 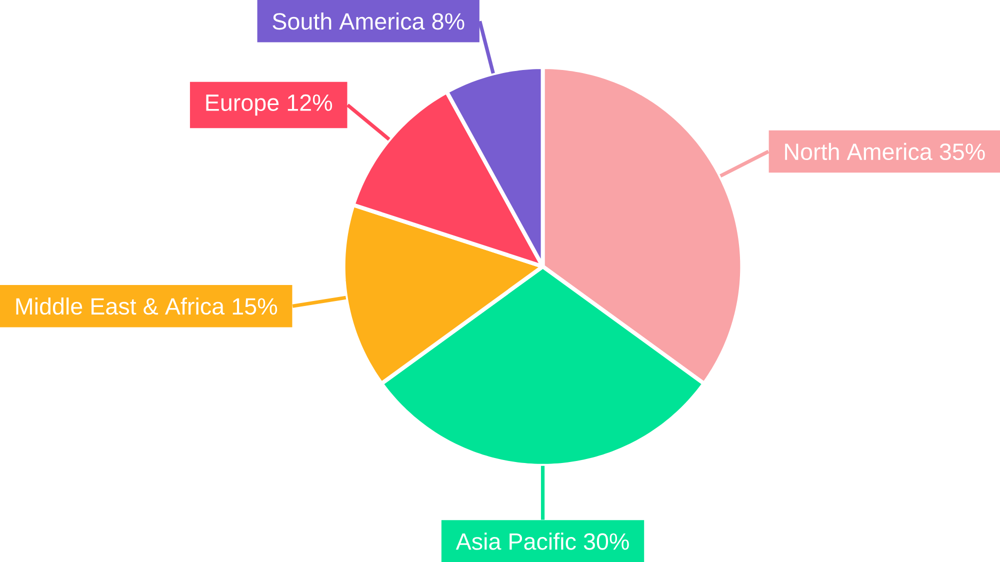 What do you see at coordinates (120, 305) in the screenshot?
I see `slice-label: Middle East & Africa` at bounding box center [120, 305].